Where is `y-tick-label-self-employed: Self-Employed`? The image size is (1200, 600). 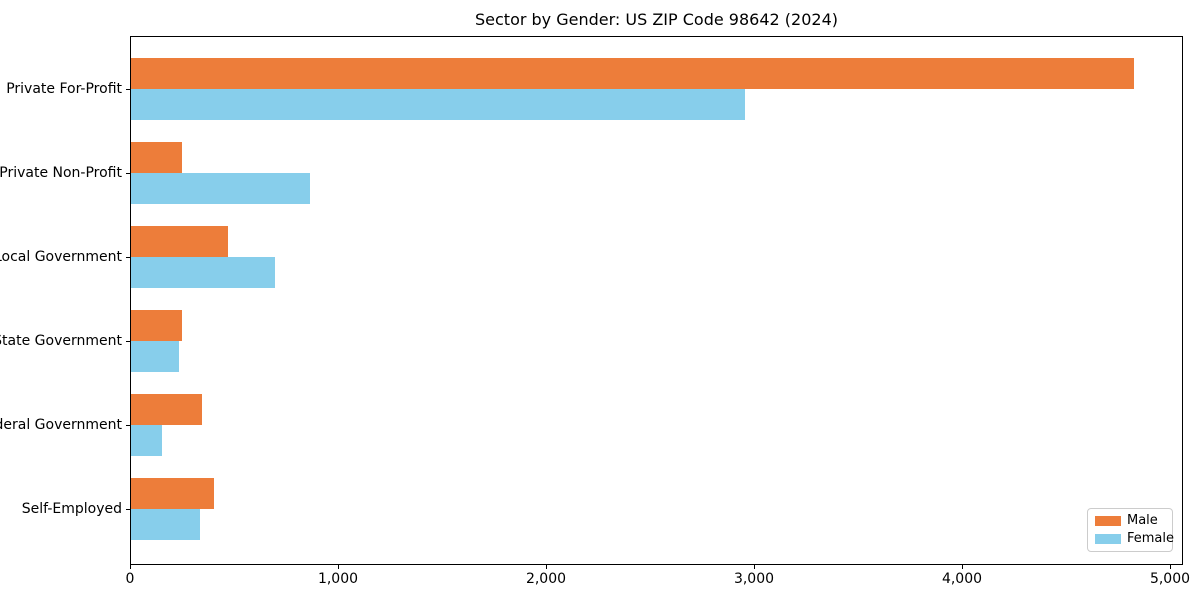 y-tick-label-self-employed: Self-Employed is located at coordinates (71, 509).